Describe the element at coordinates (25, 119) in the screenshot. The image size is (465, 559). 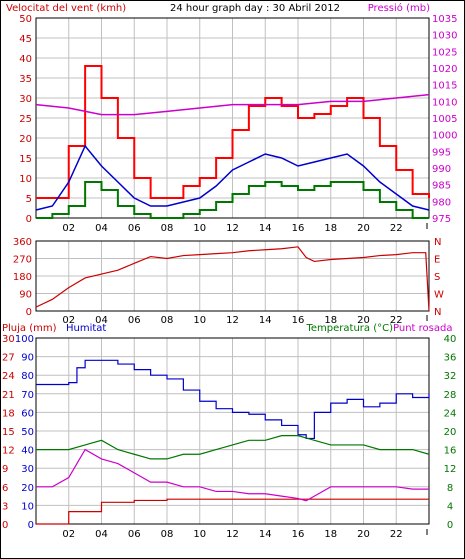
I see `wind-y-tick-label: 25` at that location.